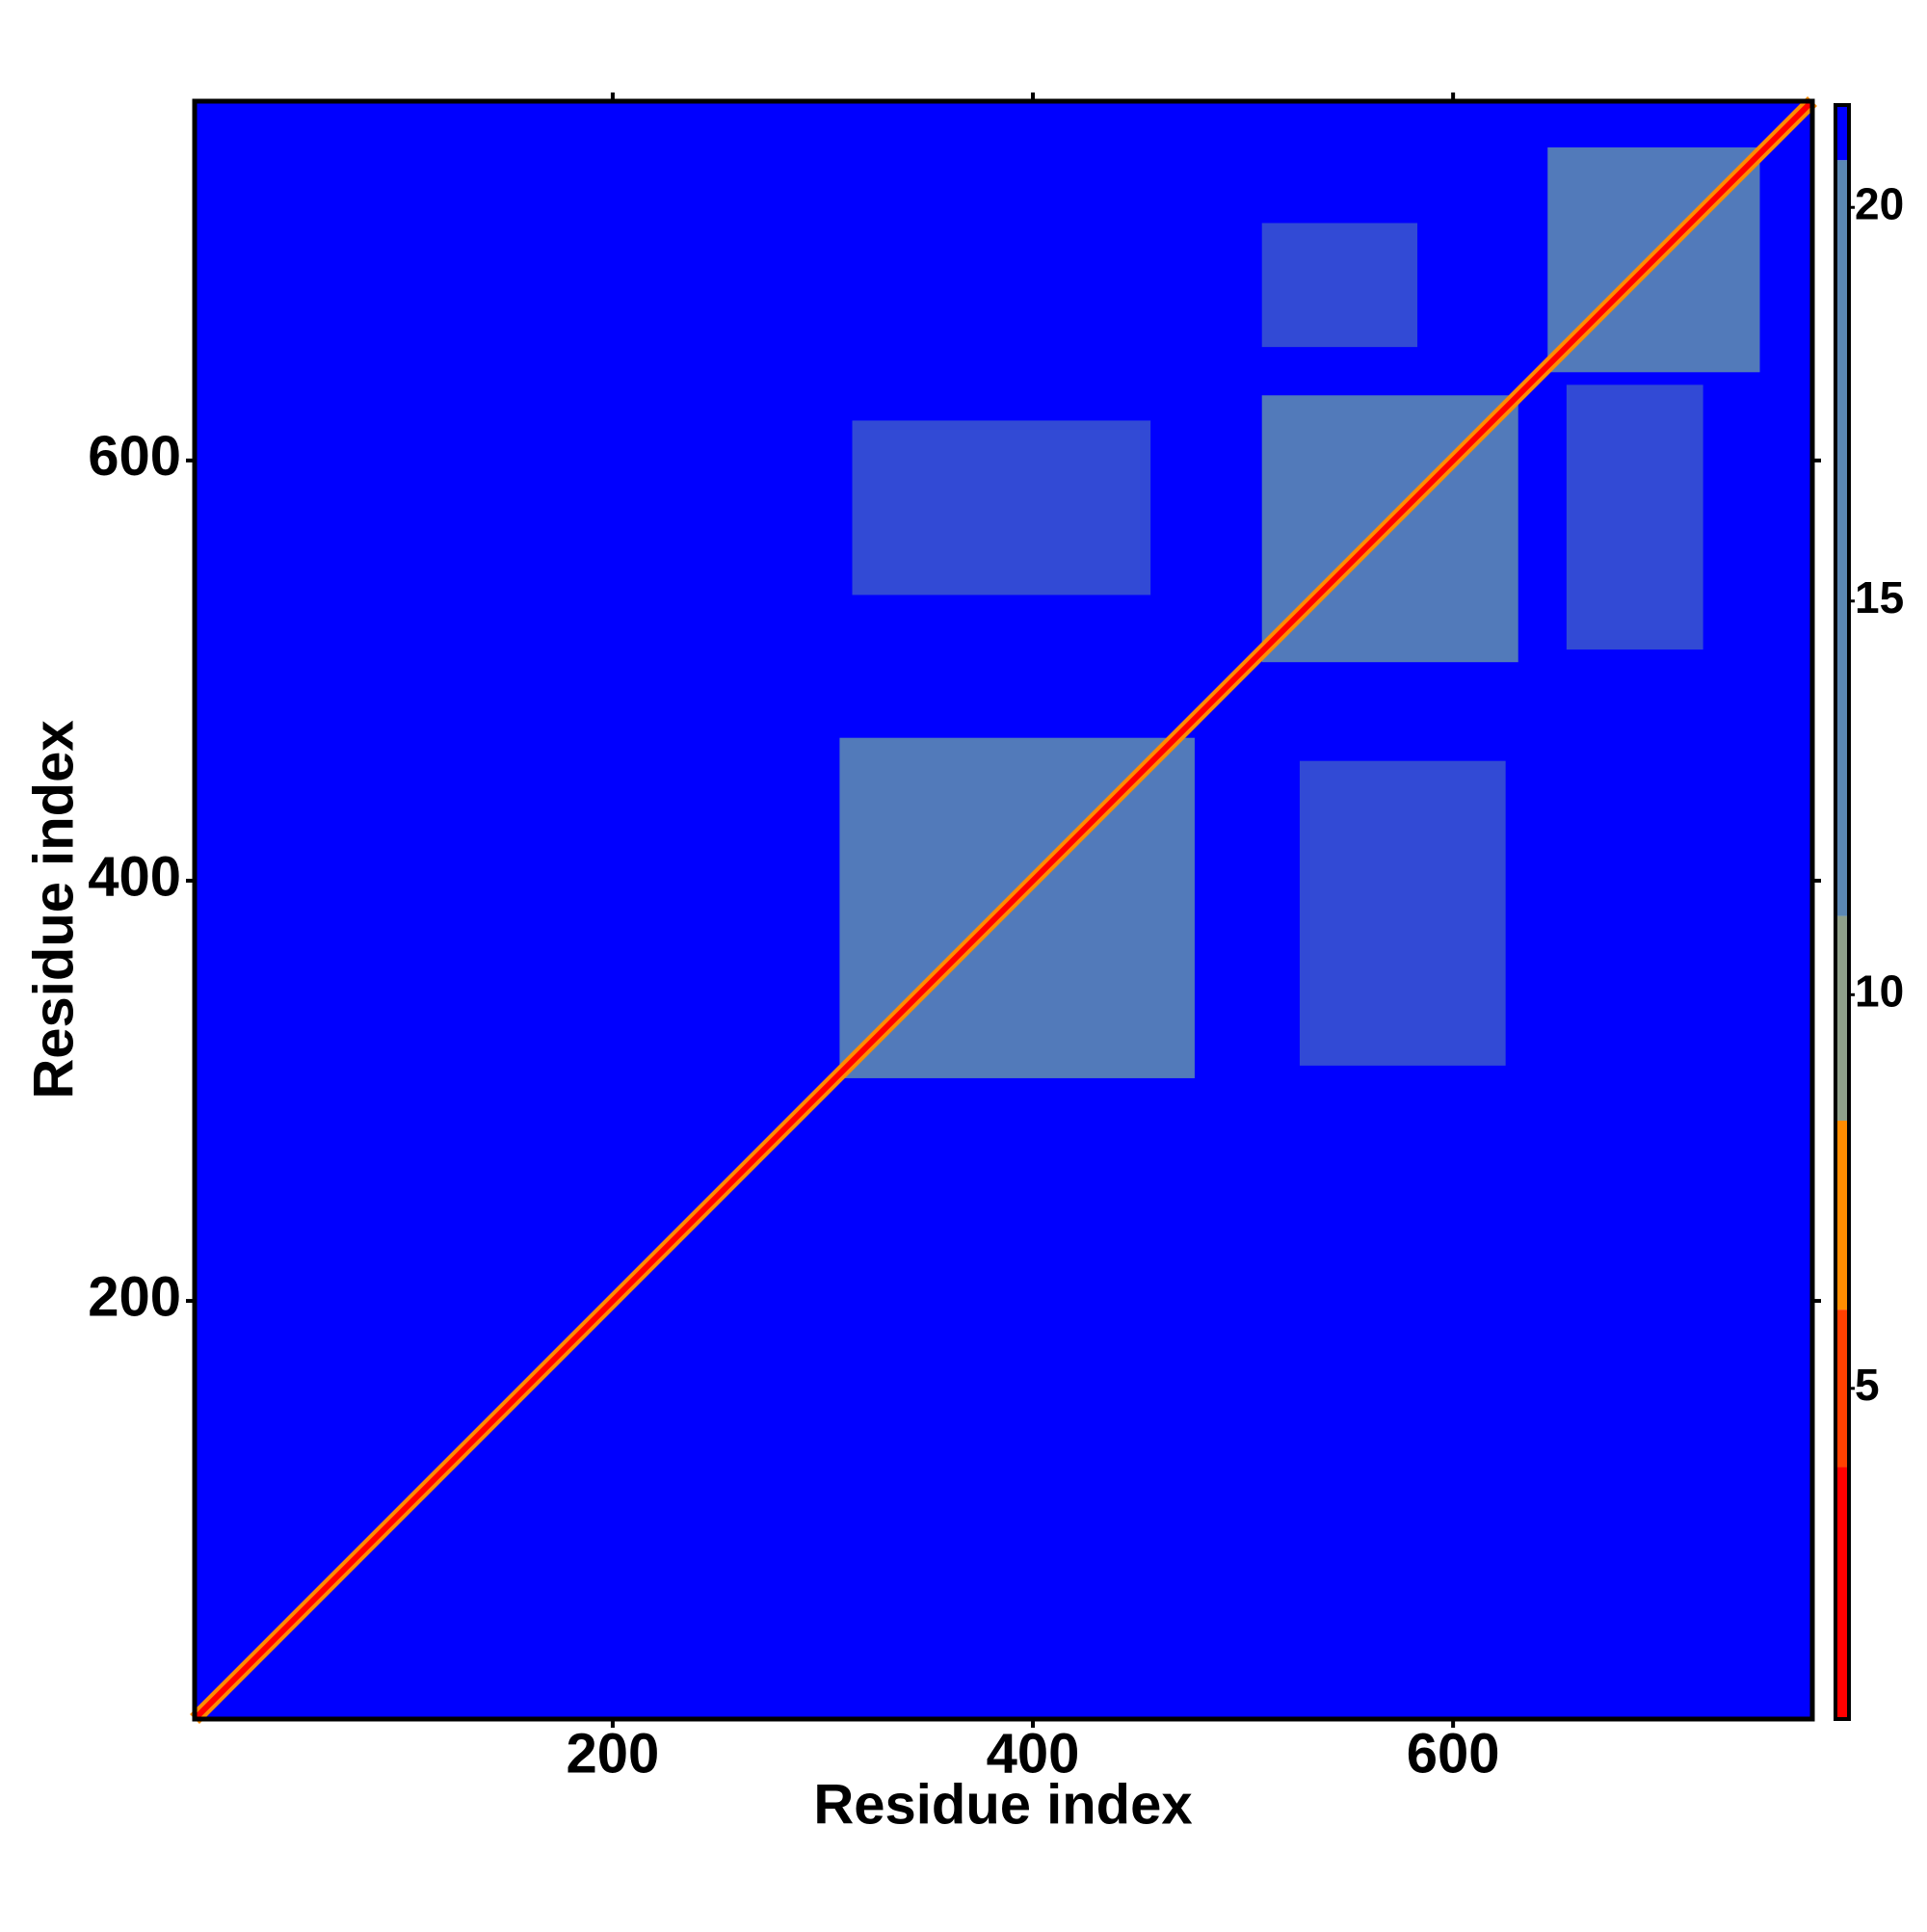 The width and height of the screenshot is (1927, 1932). I want to click on y-axis-title: Residue index, so click(53, 909).